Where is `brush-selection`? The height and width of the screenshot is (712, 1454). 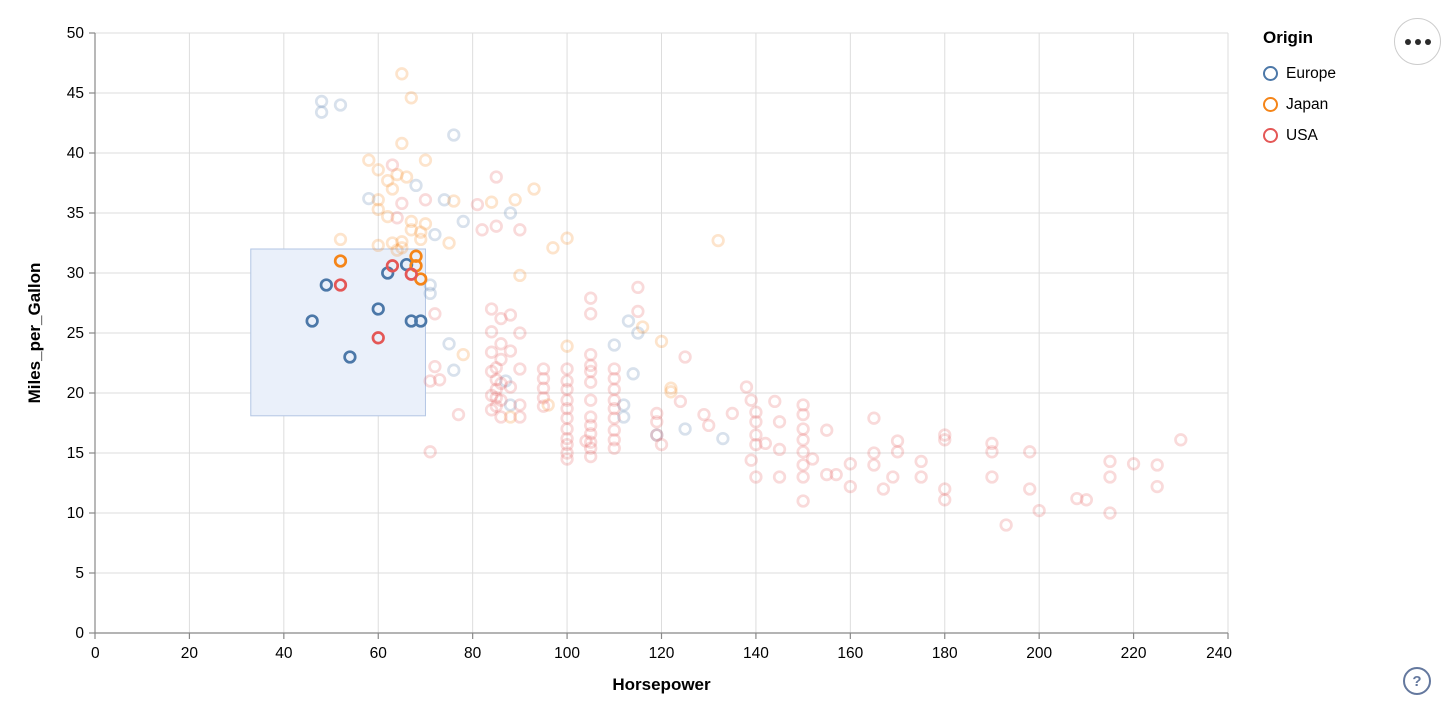 brush-selection is located at coordinates (338, 332).